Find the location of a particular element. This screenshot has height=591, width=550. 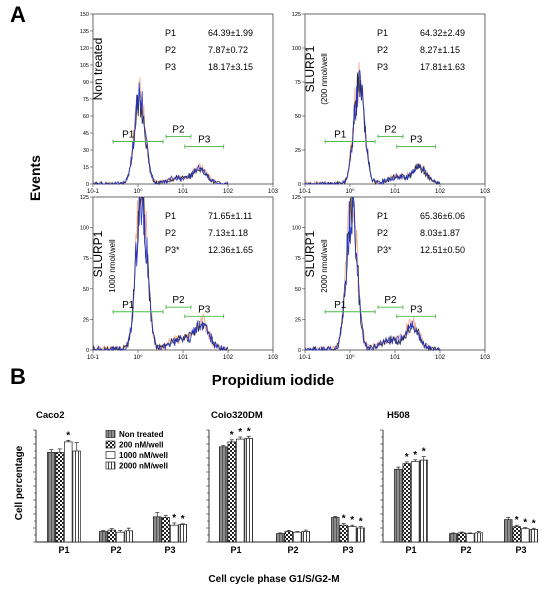

bar-x-axis-label: Cell cycle phase G1/S/G2-M is located at coordinates (273, 579).